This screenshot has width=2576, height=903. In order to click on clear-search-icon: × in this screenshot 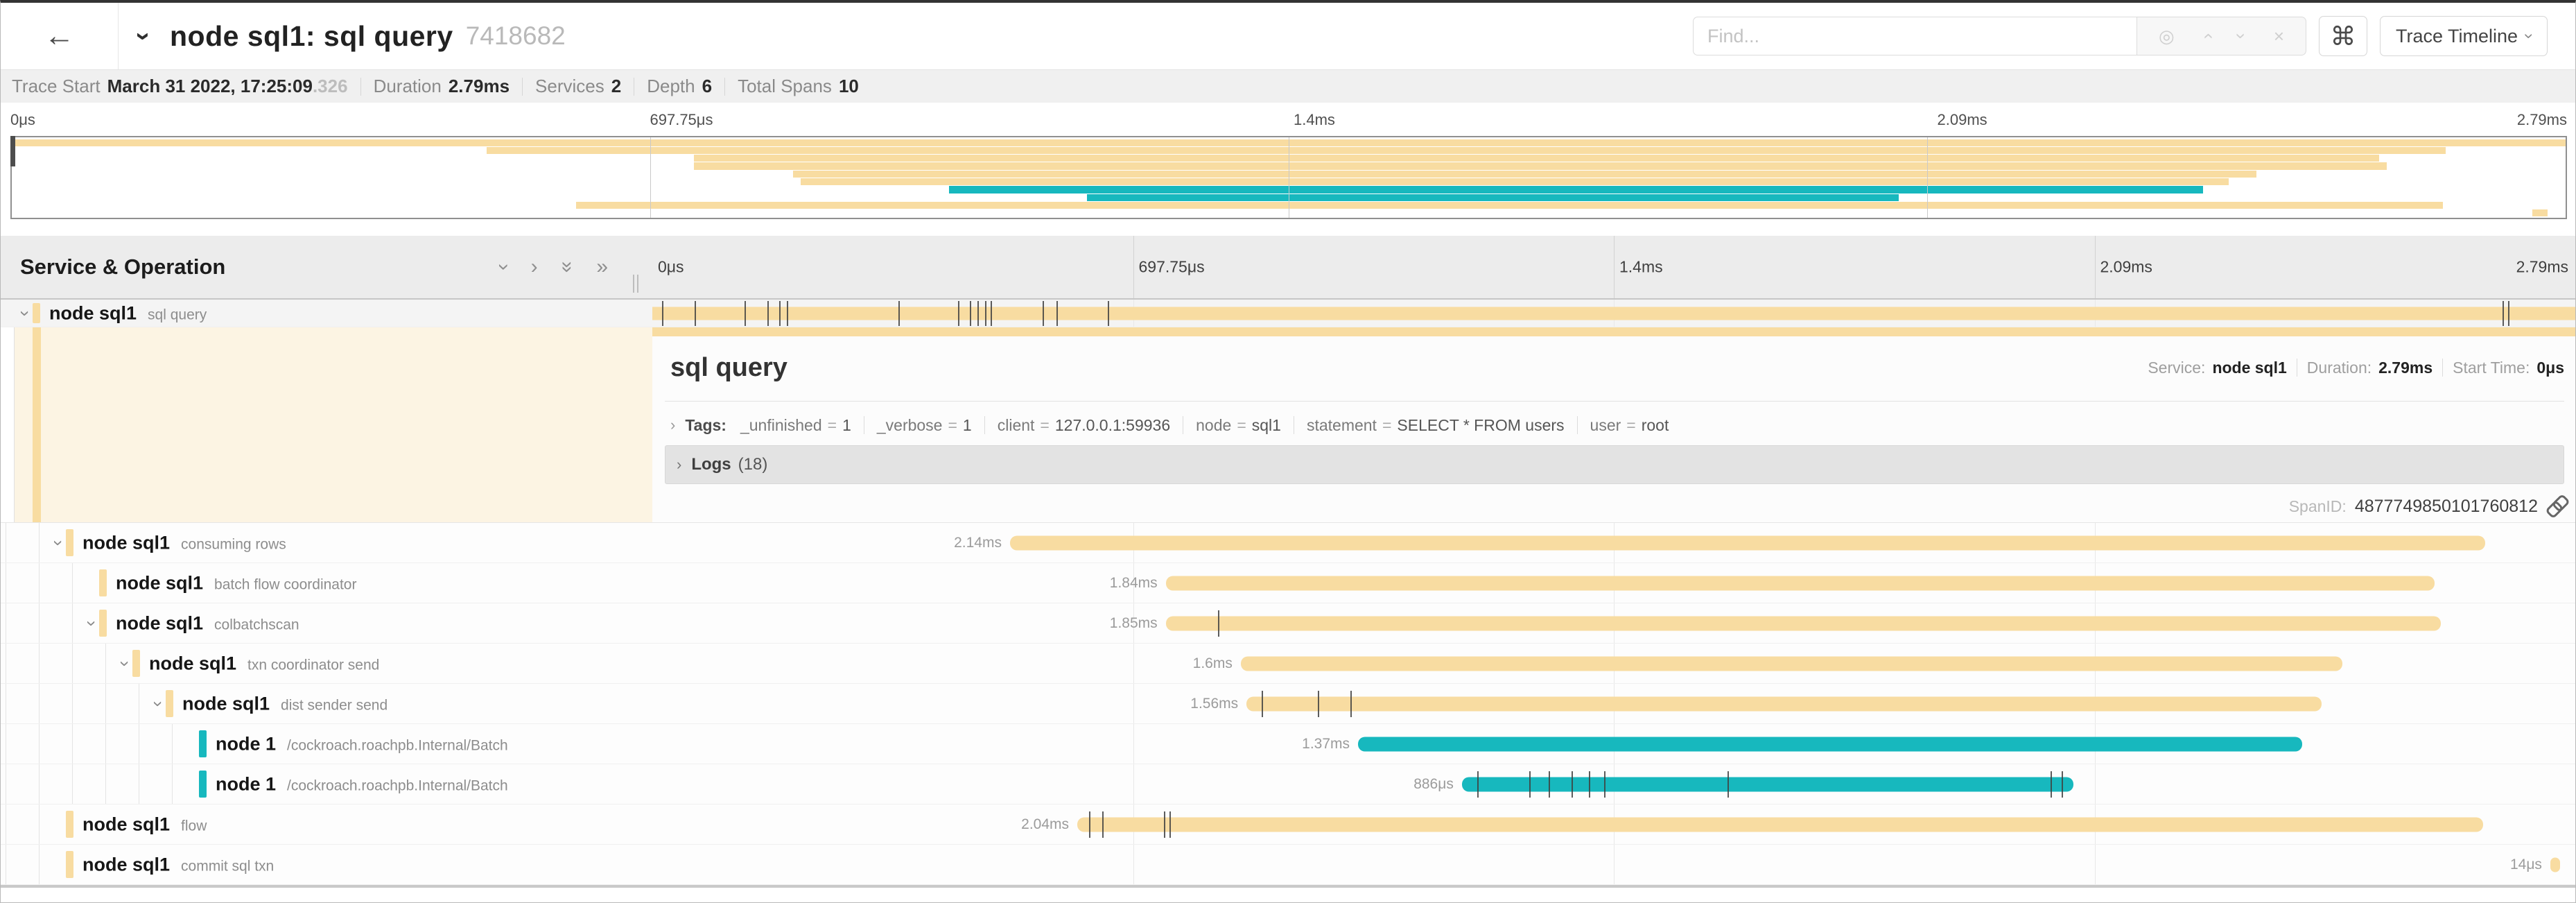, I will do `click(2278, 36)`.